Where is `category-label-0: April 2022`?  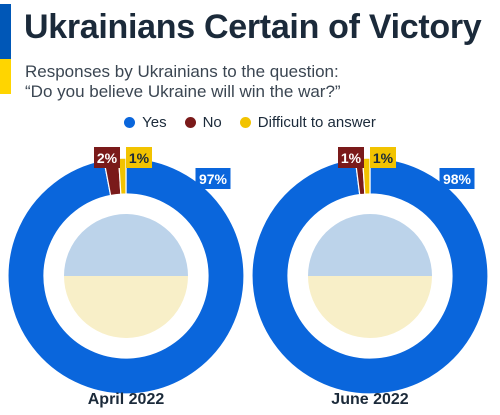 category-label-0: April 2022 is located at coordinates (126, 399).